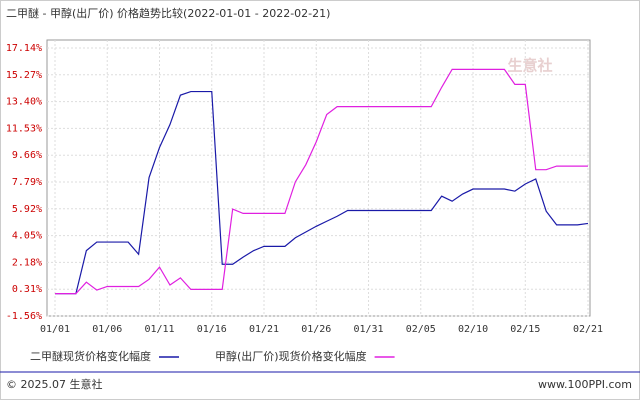 This screenshot has height=400, width=640. What do you see at coordinates (90, 356) in the screenshot?
I see `legend-label: 二甲醚现货价格变化幅度` at bounding box center [90, 356].